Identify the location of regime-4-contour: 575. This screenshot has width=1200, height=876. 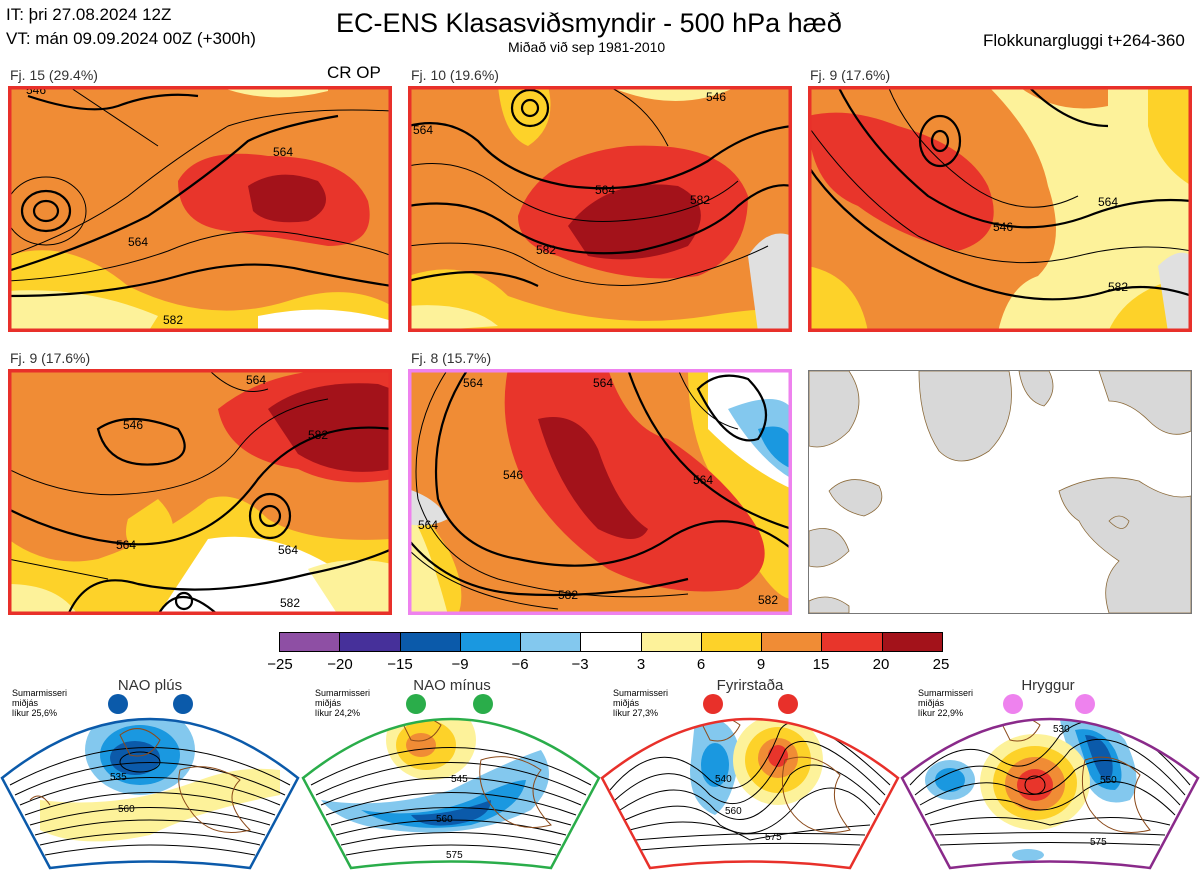
(1098, 842).